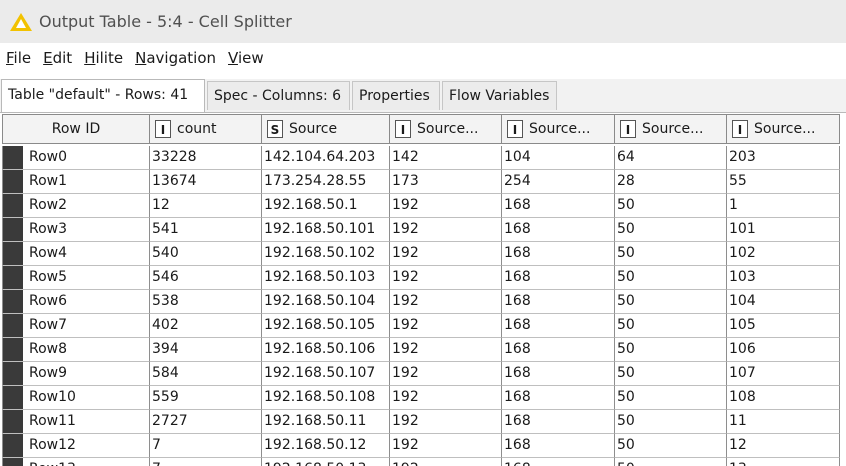  What do you see at coordinates (326, 422) in the screenshot?
I see `table-cell: 192.168.50.11` at bounding box center [326, 422].